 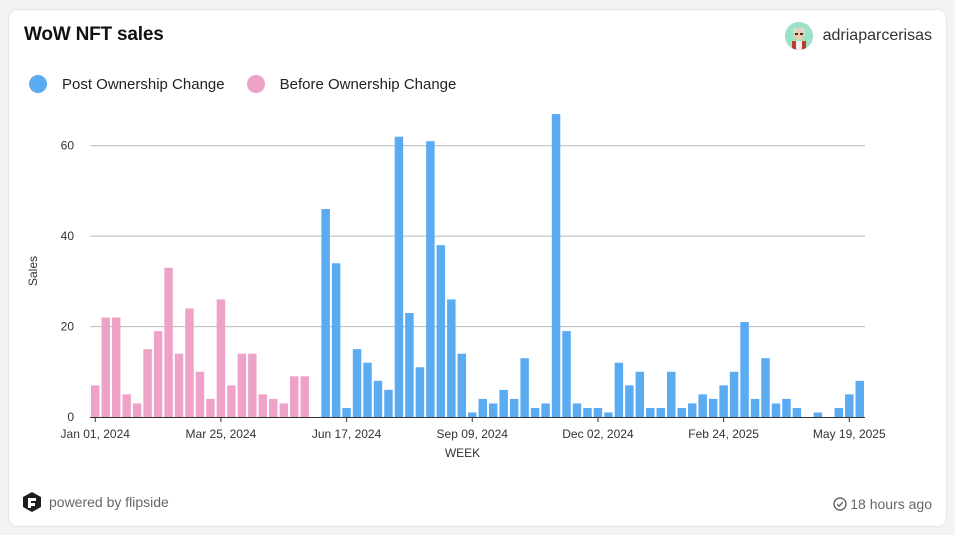 What do you see at coordinates (368, 84) in the screenshot?
I see `legend-label-before: Before Ownership Change` at bounding box center [368, 84].